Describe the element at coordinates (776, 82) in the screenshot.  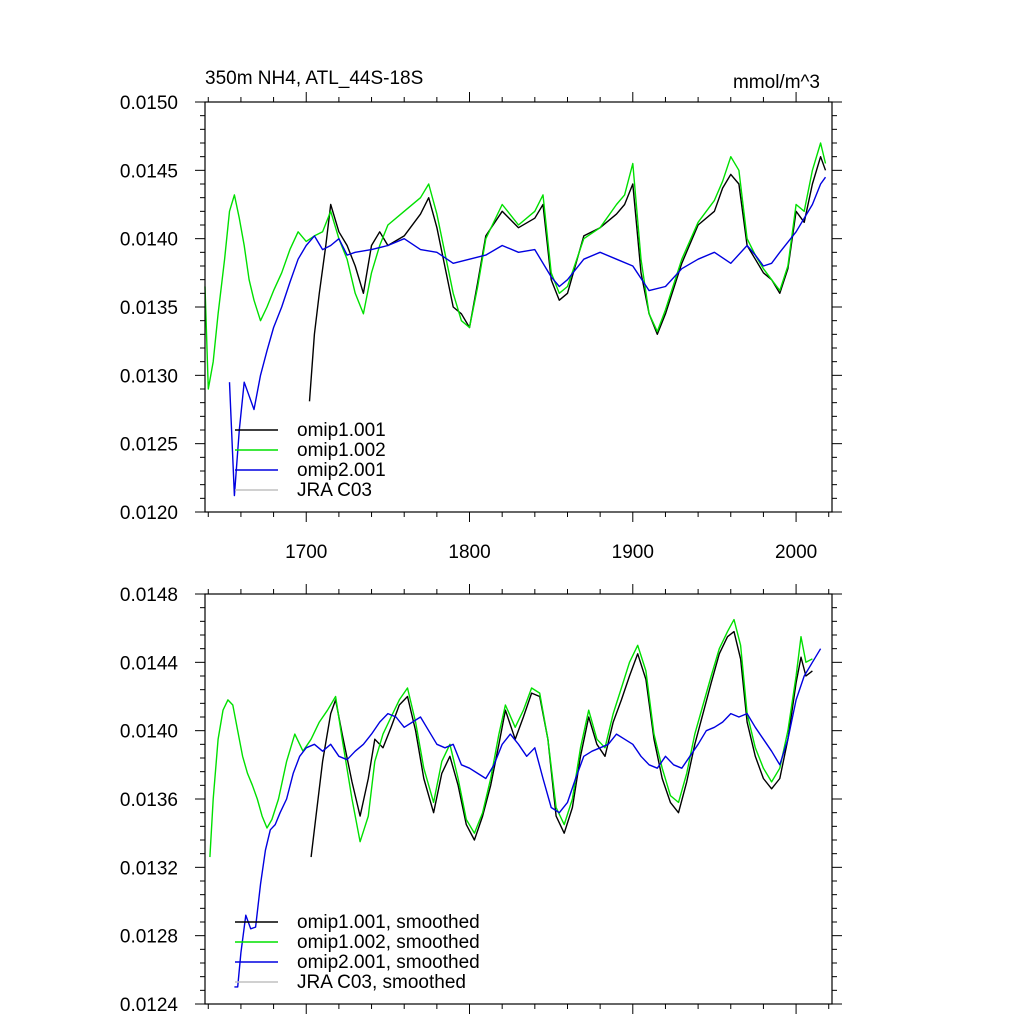
I see `top-units-label: mmol/m^3` at that location.